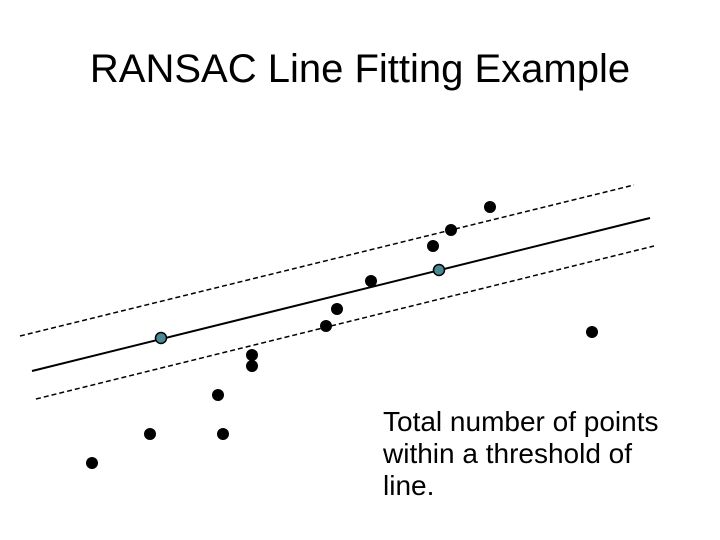 The image size is (720, 540). Describe the element at coordinates (360, 69) in the screenshot. I see `slide-title: RANSAC Line Fitting Example` at that location.